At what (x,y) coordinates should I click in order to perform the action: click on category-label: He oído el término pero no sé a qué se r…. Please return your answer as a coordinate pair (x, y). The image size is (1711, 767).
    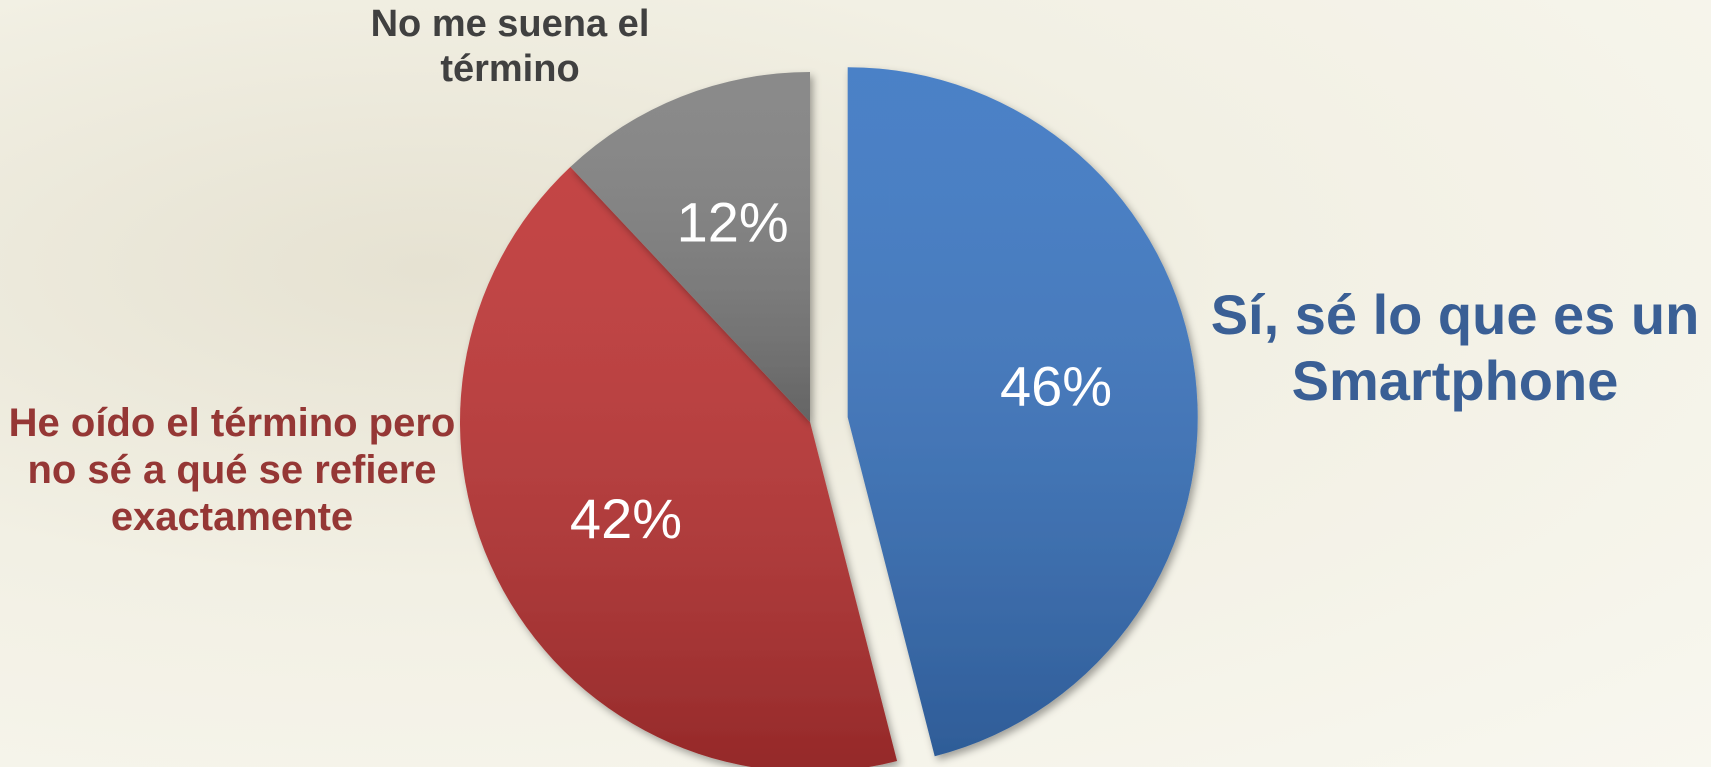
    Looking at the image, I should click on (232, 470).